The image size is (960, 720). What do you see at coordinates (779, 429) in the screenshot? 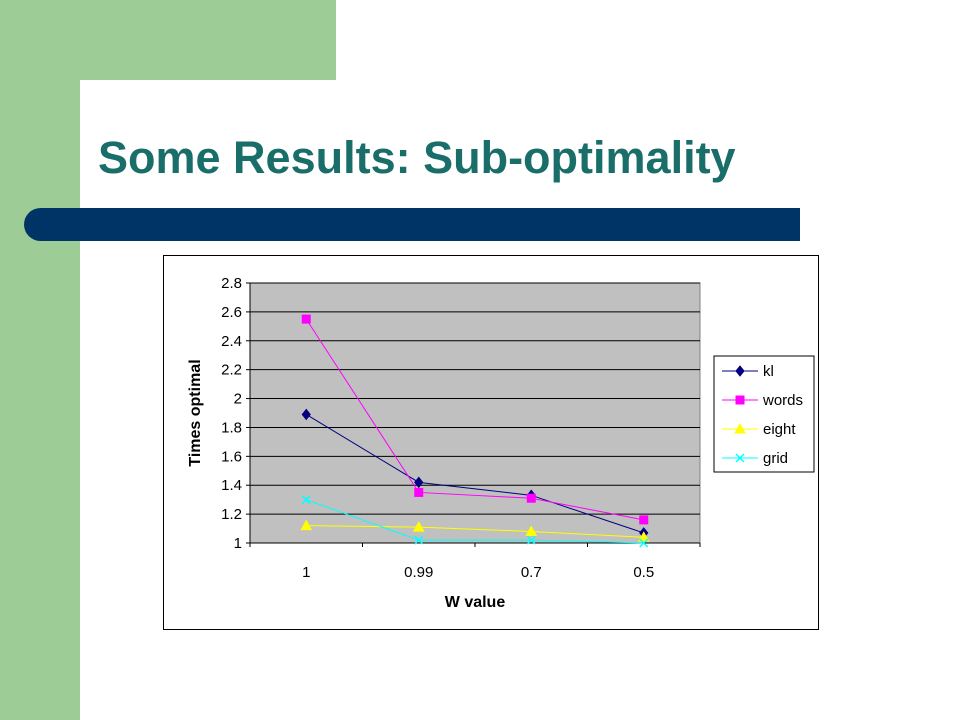
I see `legend-label-eight: eight` at bounding box center [779, 429].